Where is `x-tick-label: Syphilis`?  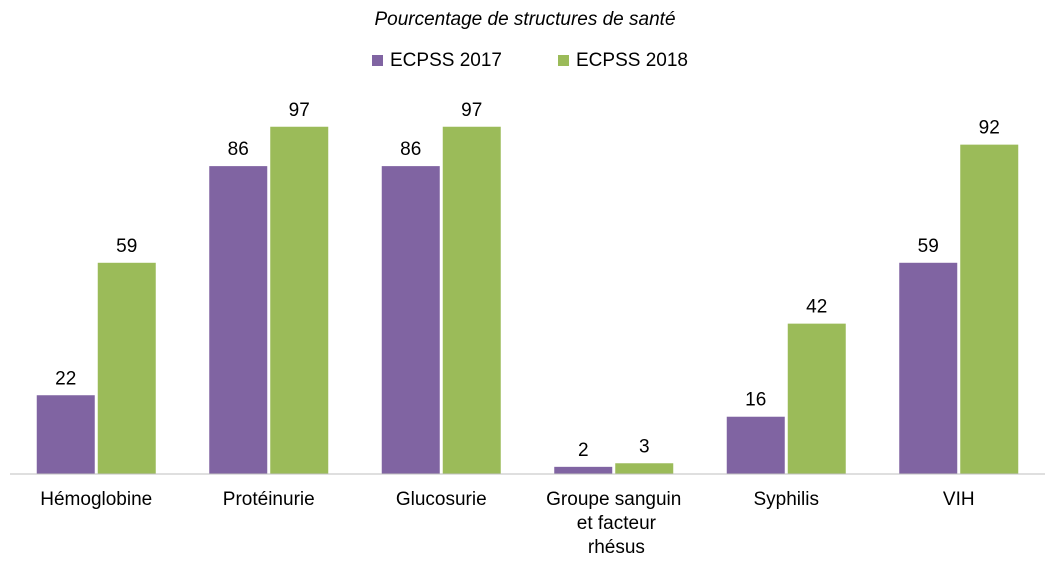
x-tick-label: Syphilis is located at coordinates (786, 499).